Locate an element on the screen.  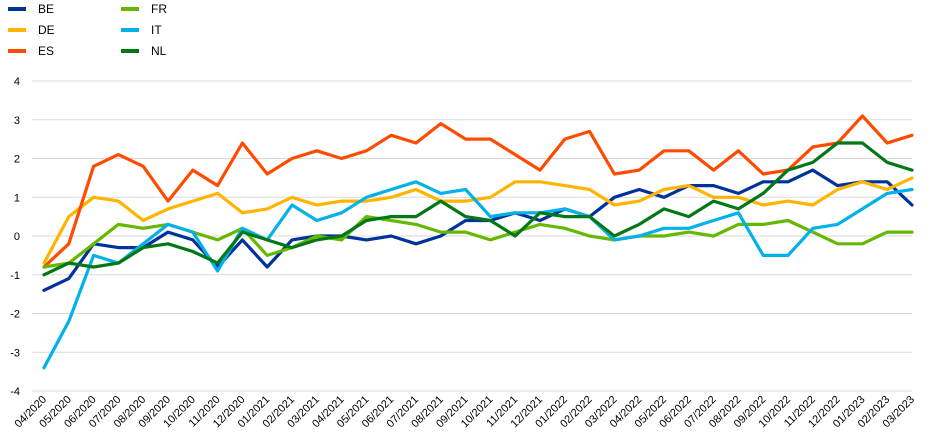
legend-label-de: DE is located at coordinates (46, 30).